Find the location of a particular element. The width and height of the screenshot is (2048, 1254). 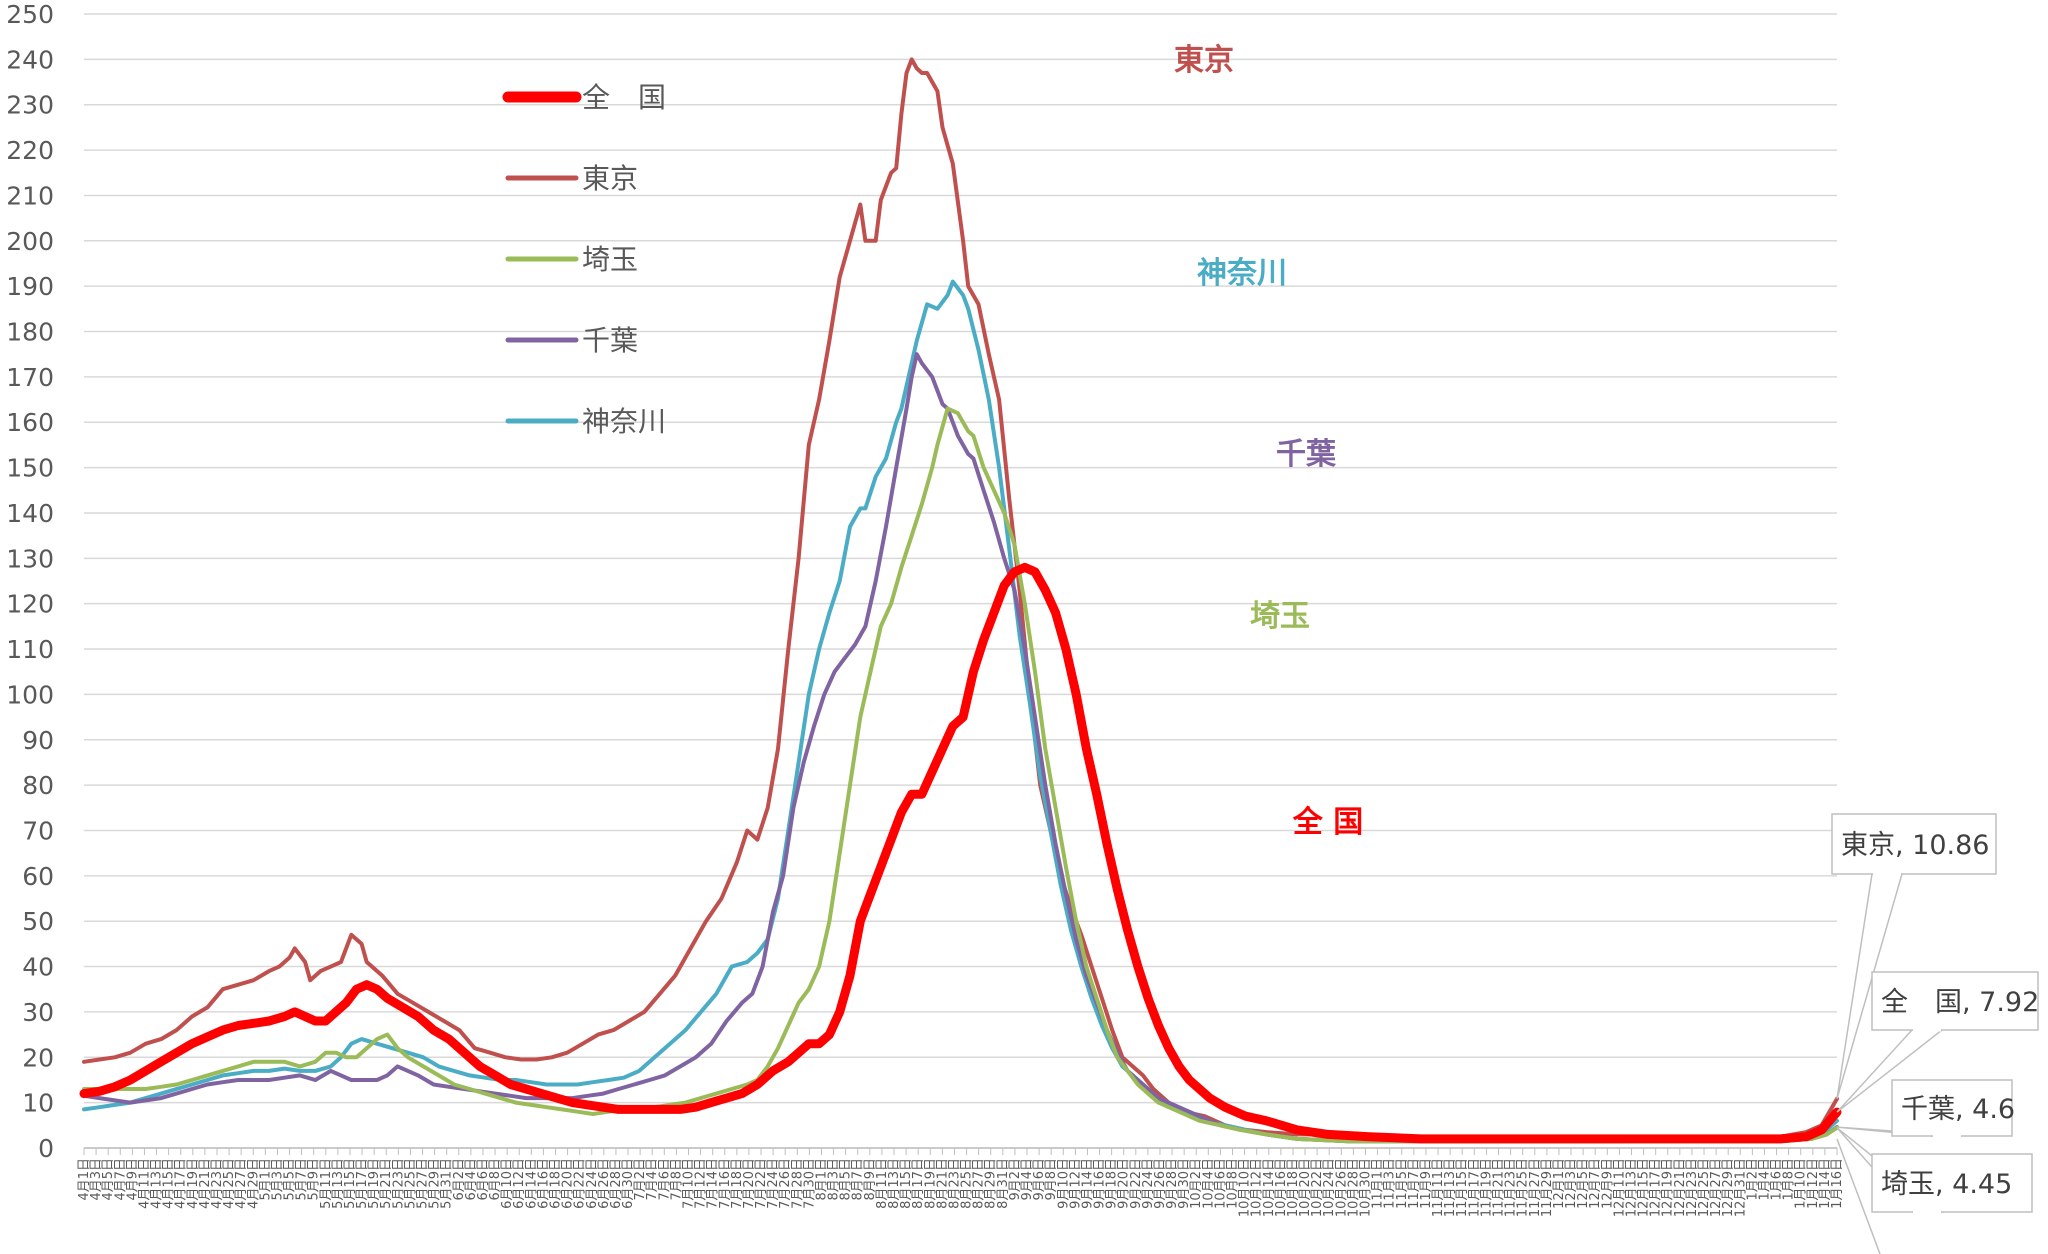

x-tick-label: 10月8日 is located at coordinates (1233, 1183).